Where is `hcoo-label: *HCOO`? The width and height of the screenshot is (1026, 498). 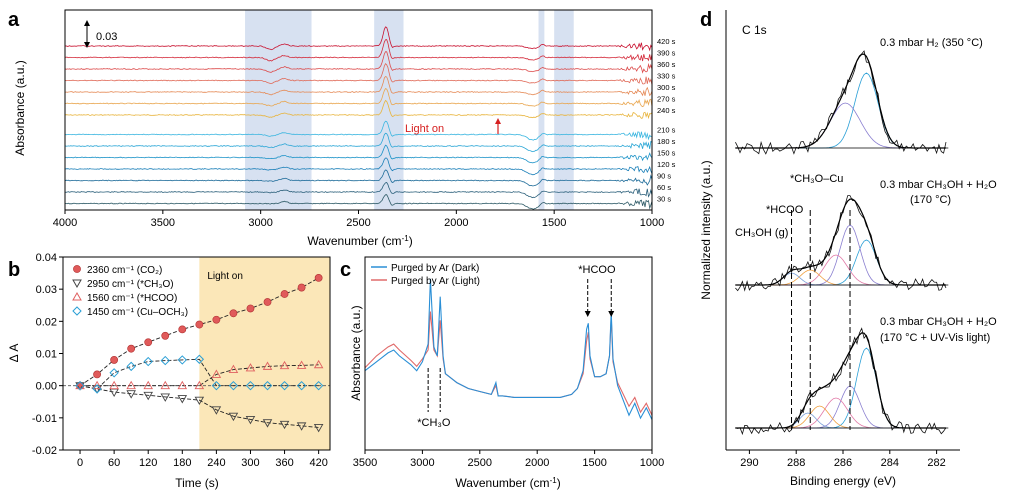
hcoo-label: *HCOO is located at coordinates (597, 270).